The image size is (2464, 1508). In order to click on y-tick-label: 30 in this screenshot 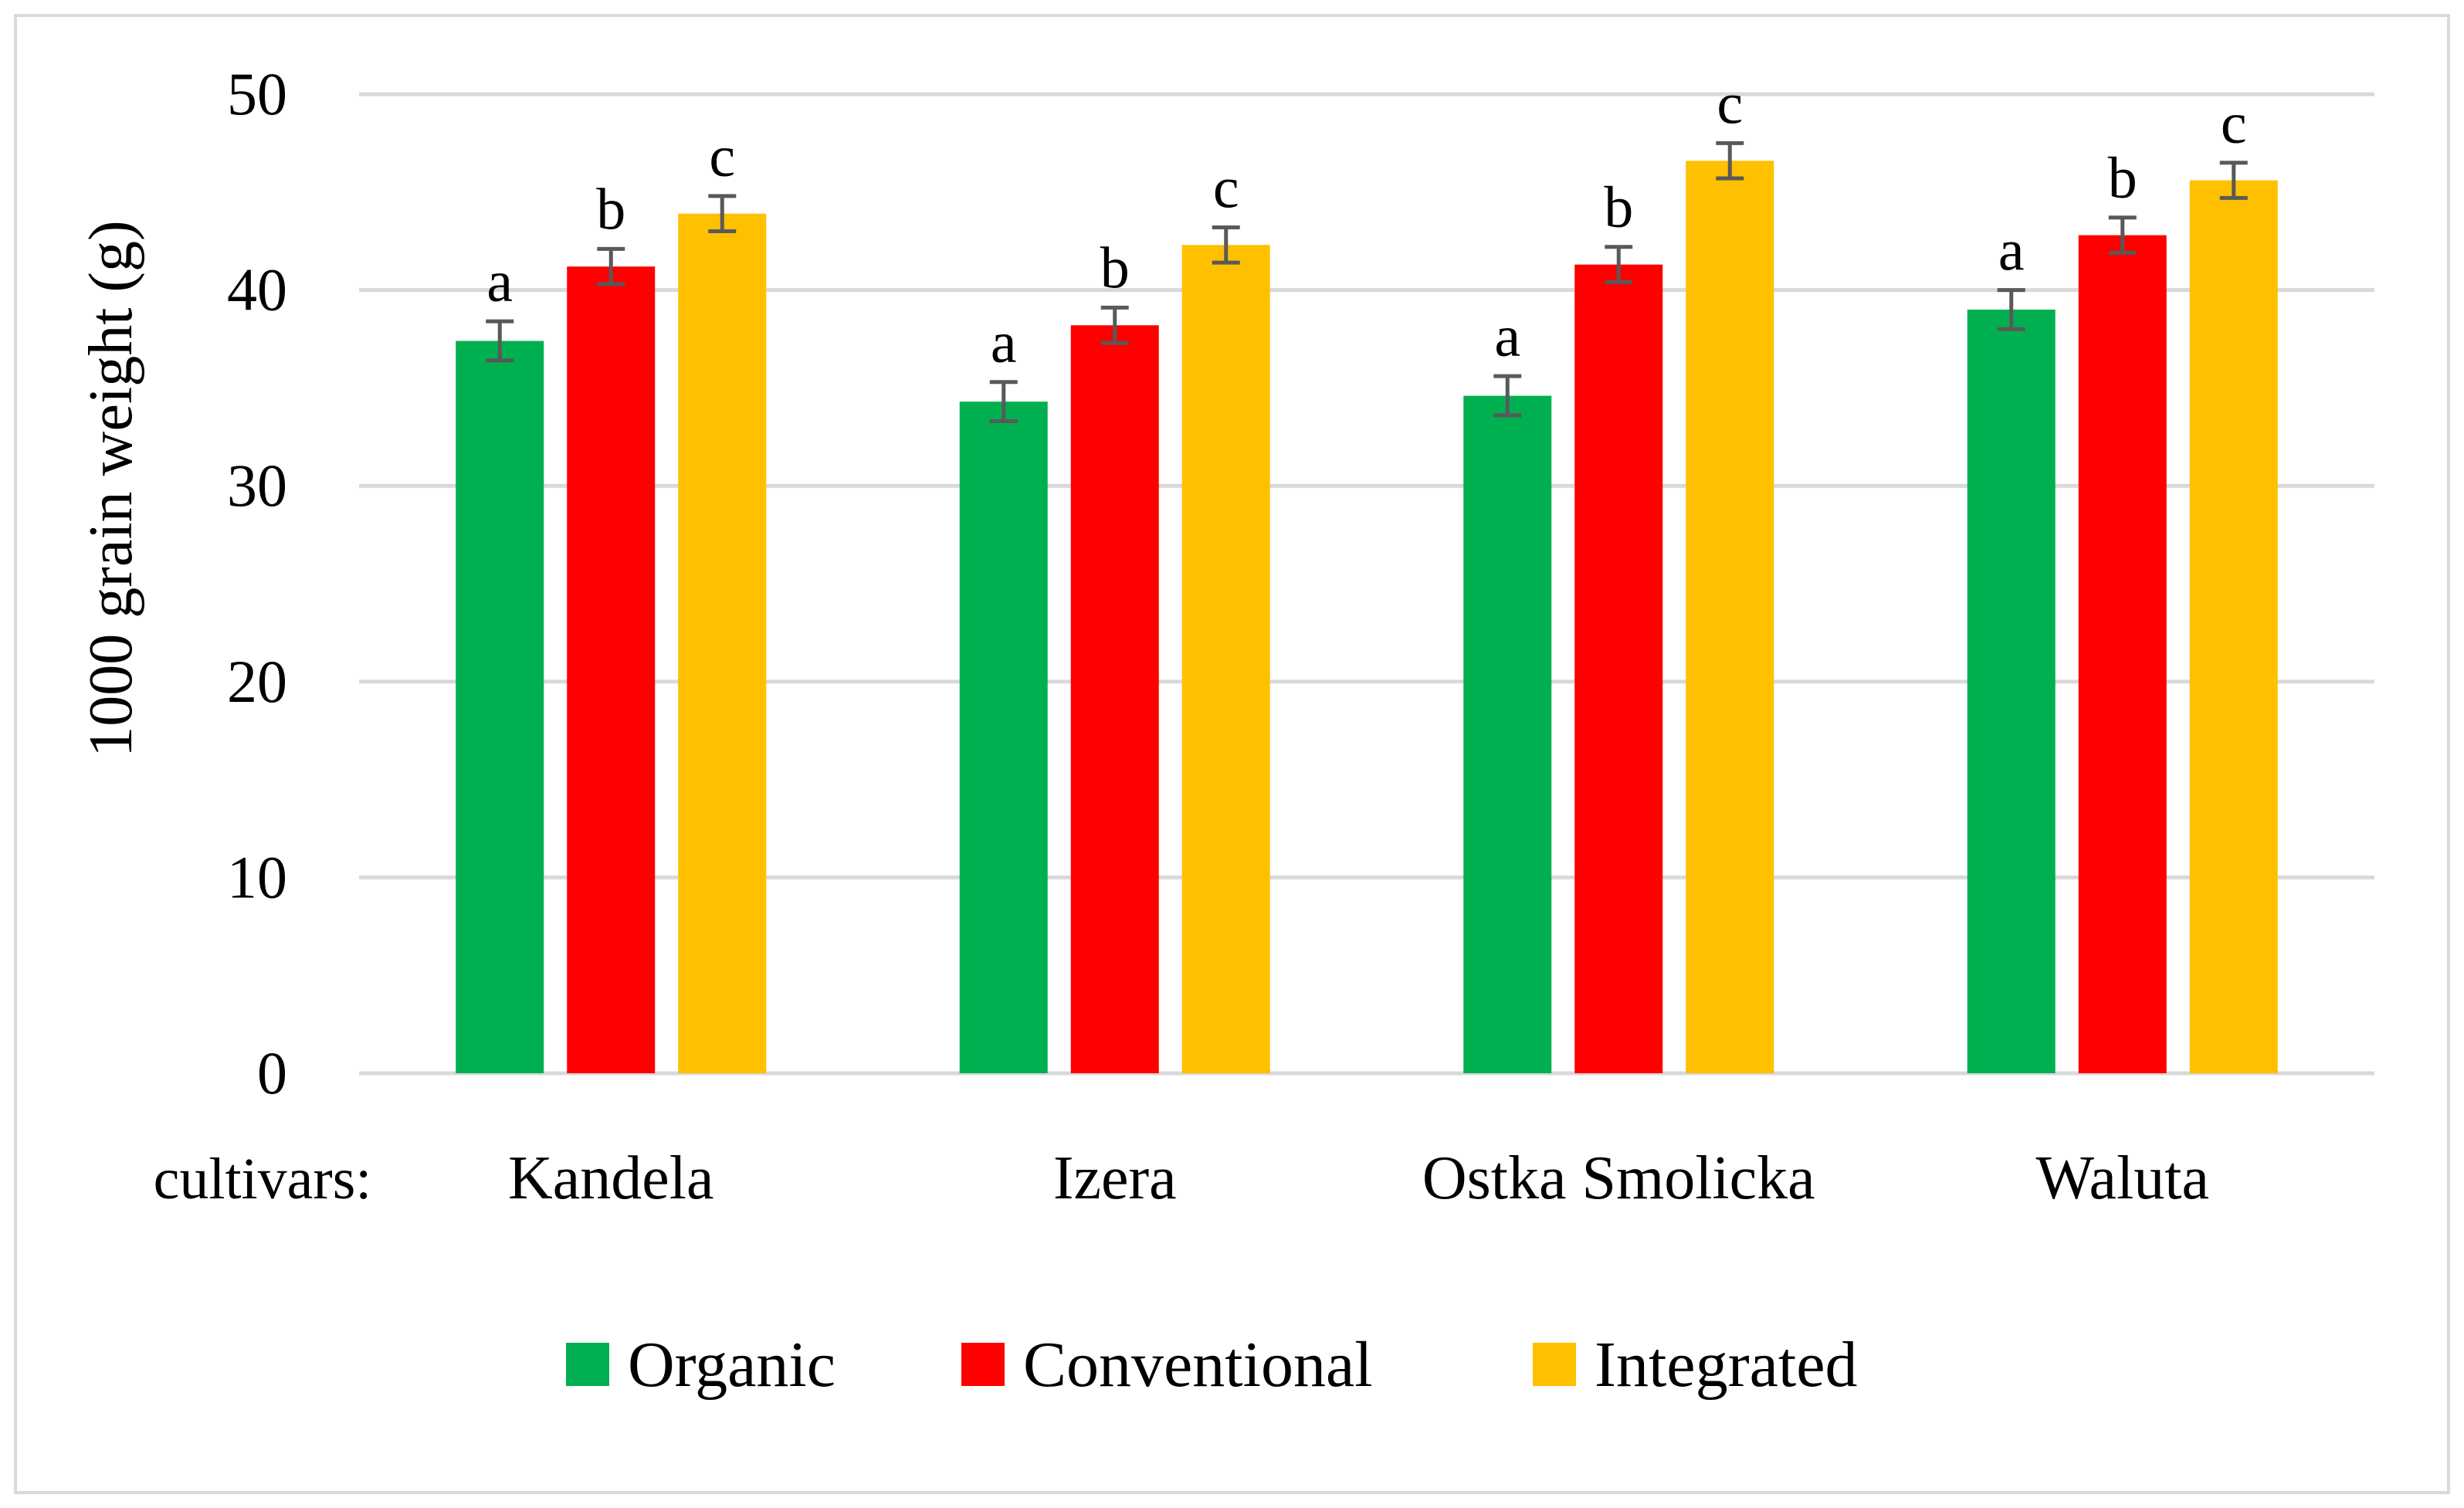, I will do `click(257, 485)`.